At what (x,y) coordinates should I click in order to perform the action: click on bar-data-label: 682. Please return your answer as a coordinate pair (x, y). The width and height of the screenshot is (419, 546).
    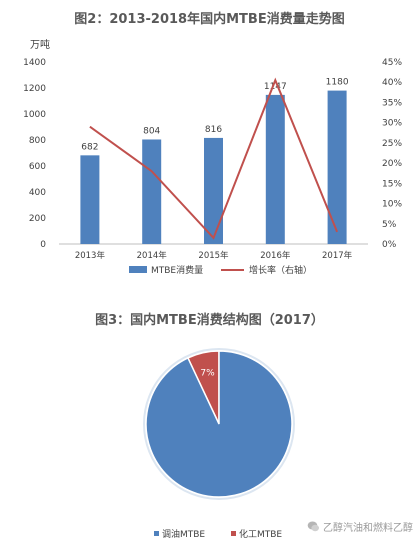
    Looking at the image, I should click on (89, 147).